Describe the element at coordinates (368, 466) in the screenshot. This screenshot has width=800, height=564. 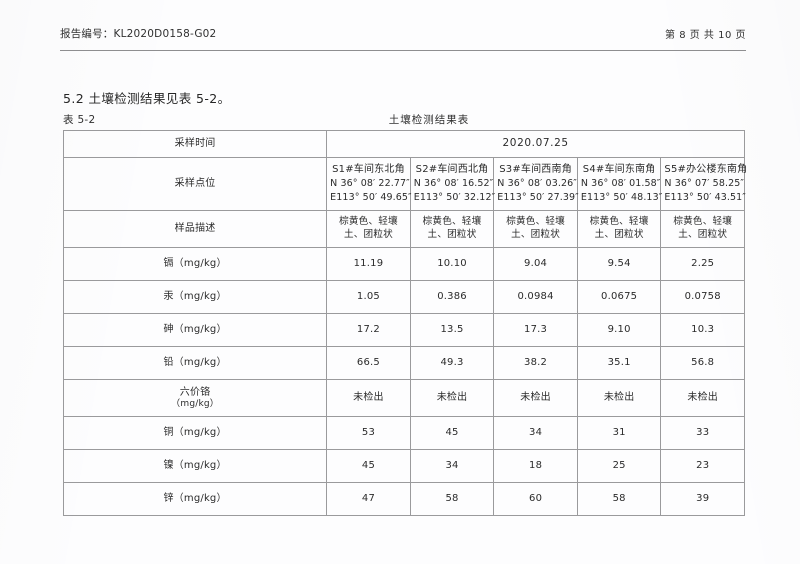
I see `cell-nickel-s1: 45` at that location.